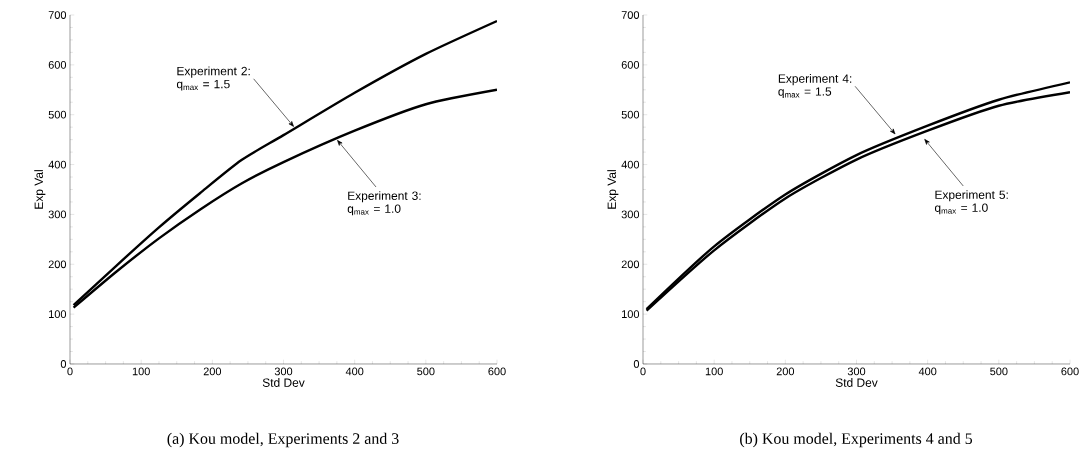 This screenshot has height=461, width=1089. Describe the element at coordinates (283, 440) in the screenshot. I see `text: (a) Kou model, Experiments 2 and 3` at that location.